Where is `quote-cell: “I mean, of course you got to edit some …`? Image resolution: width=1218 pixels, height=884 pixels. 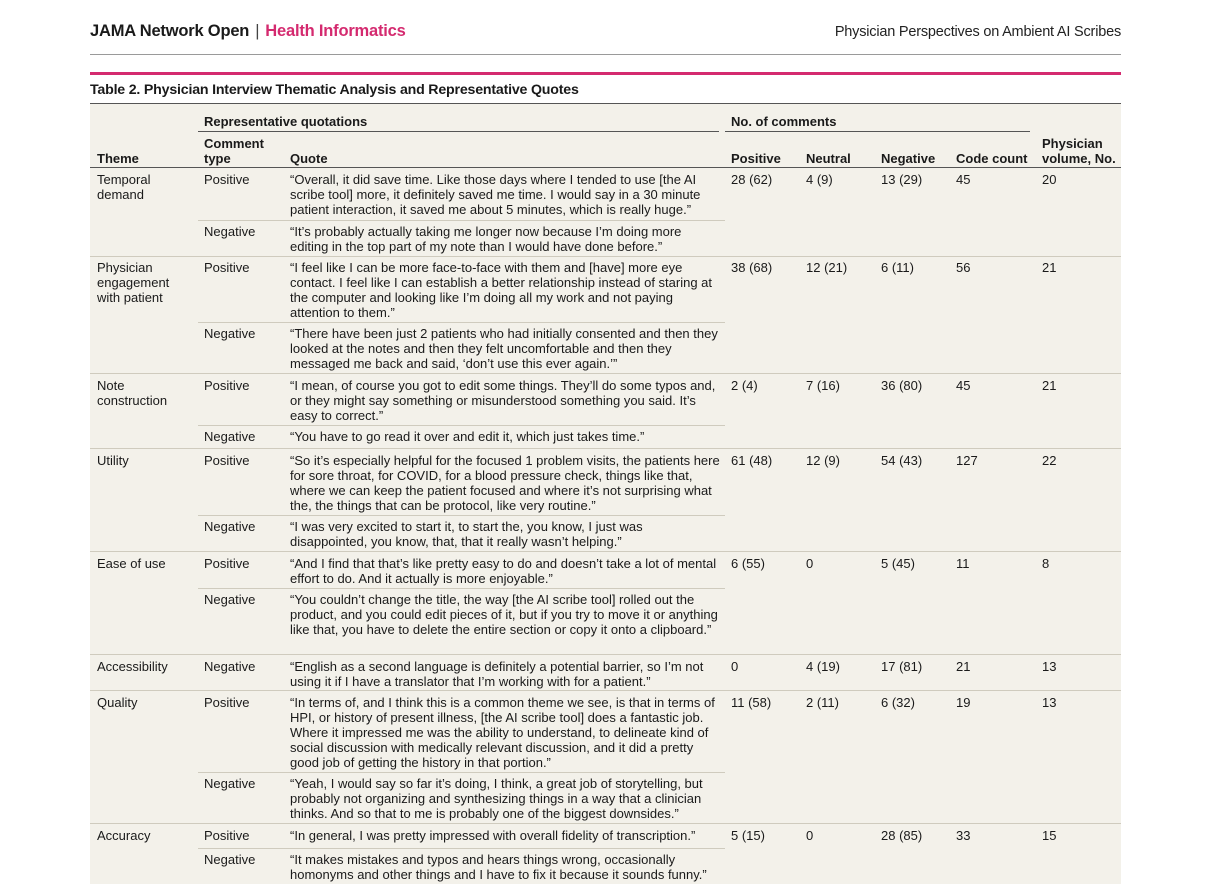 quote-cell: “I mean, of course you got to edit some … is located at coordinates (503, 400).